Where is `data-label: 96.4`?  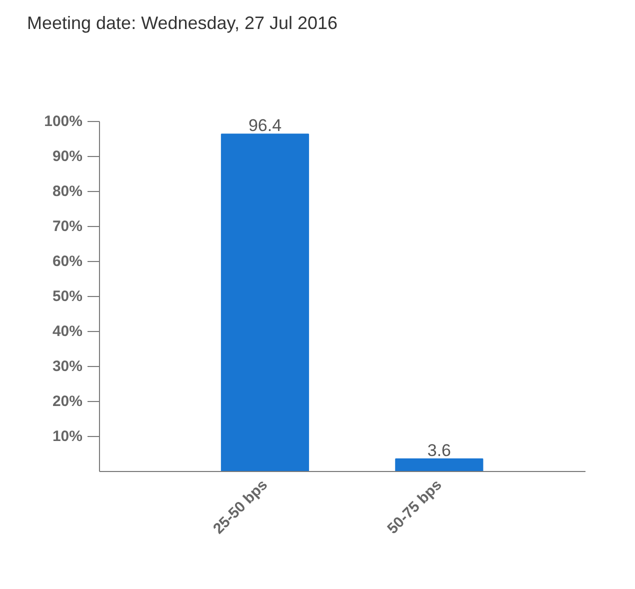 data-label: 96.4 is located at coordinates (265, 126).